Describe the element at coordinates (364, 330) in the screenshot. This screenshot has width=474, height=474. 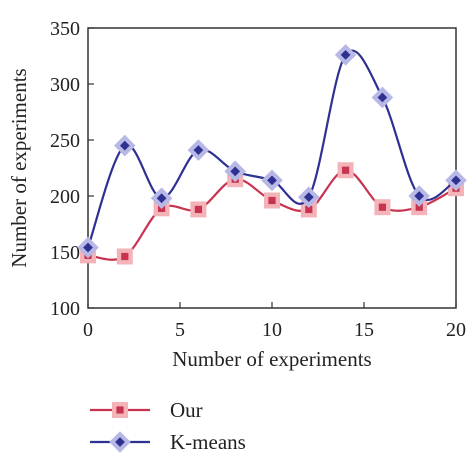
I see `x-tick-label: 15` at that location.